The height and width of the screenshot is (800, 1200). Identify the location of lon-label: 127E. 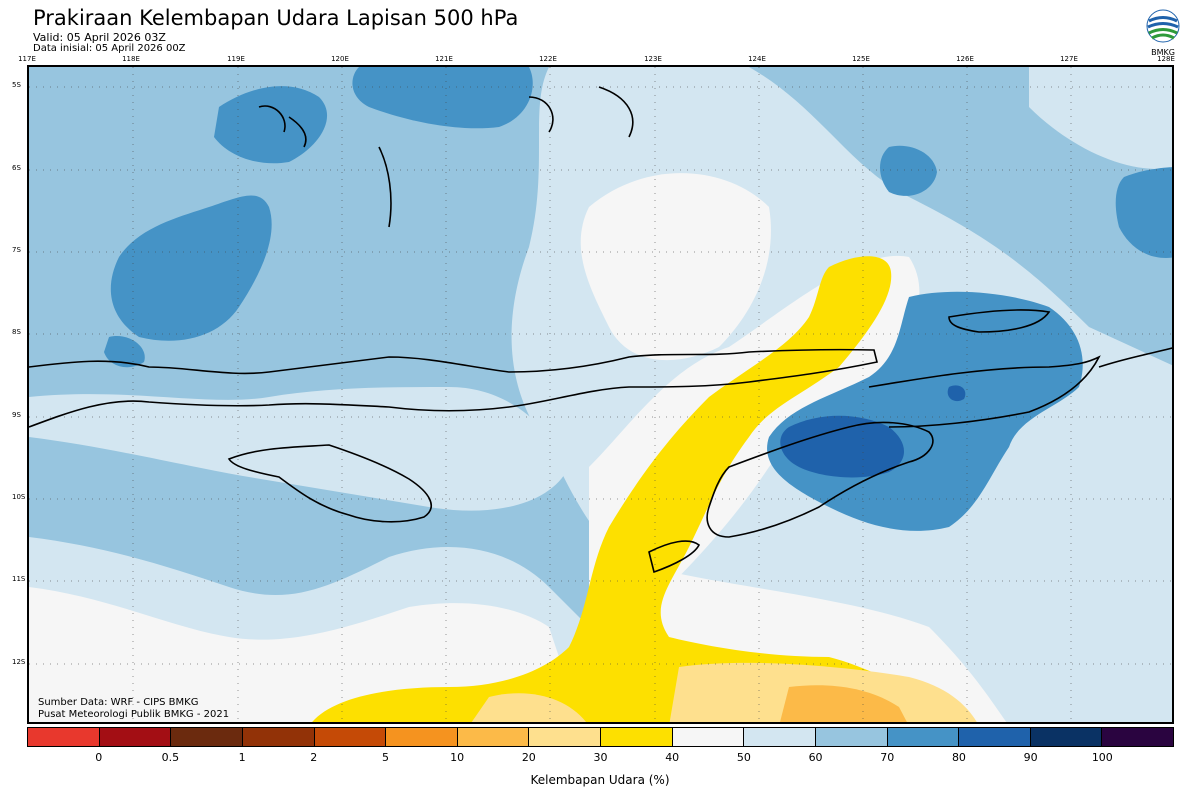
(1069, 59).